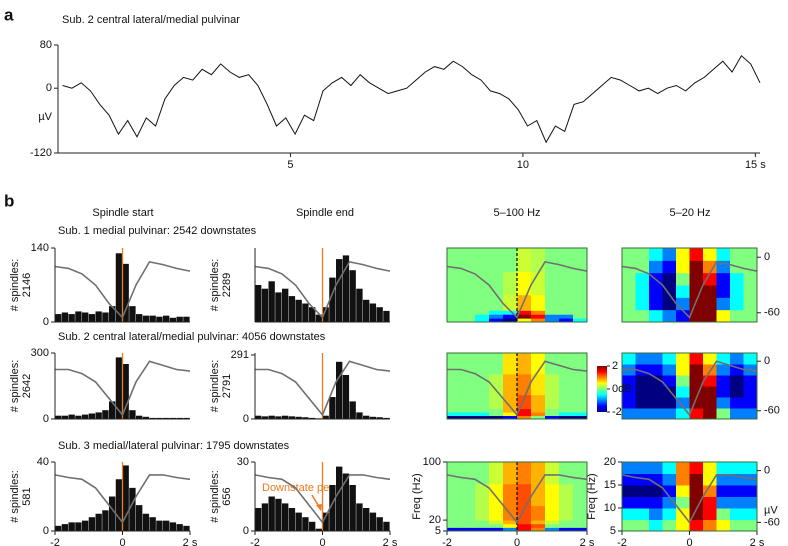 The height and width of the screenshot is (546, 788). I want to click on y-tick-label: 300, so click(40, 353).